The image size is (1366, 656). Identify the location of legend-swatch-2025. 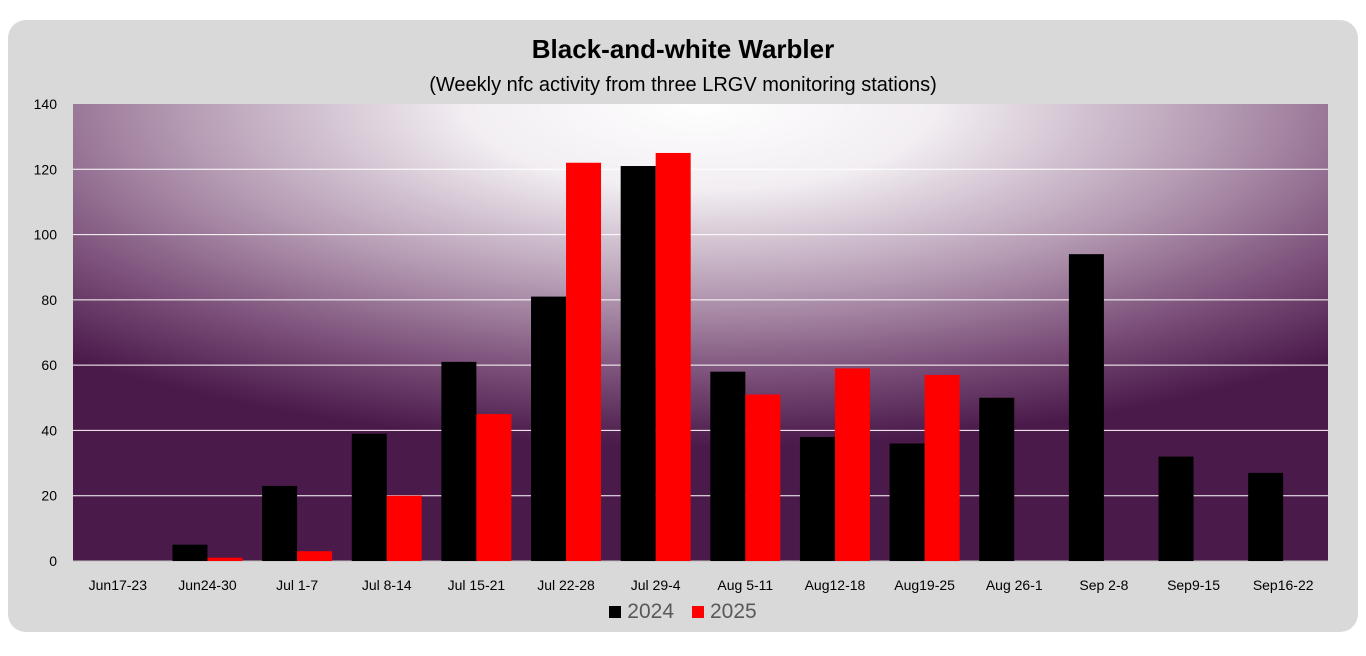
(698, 612).